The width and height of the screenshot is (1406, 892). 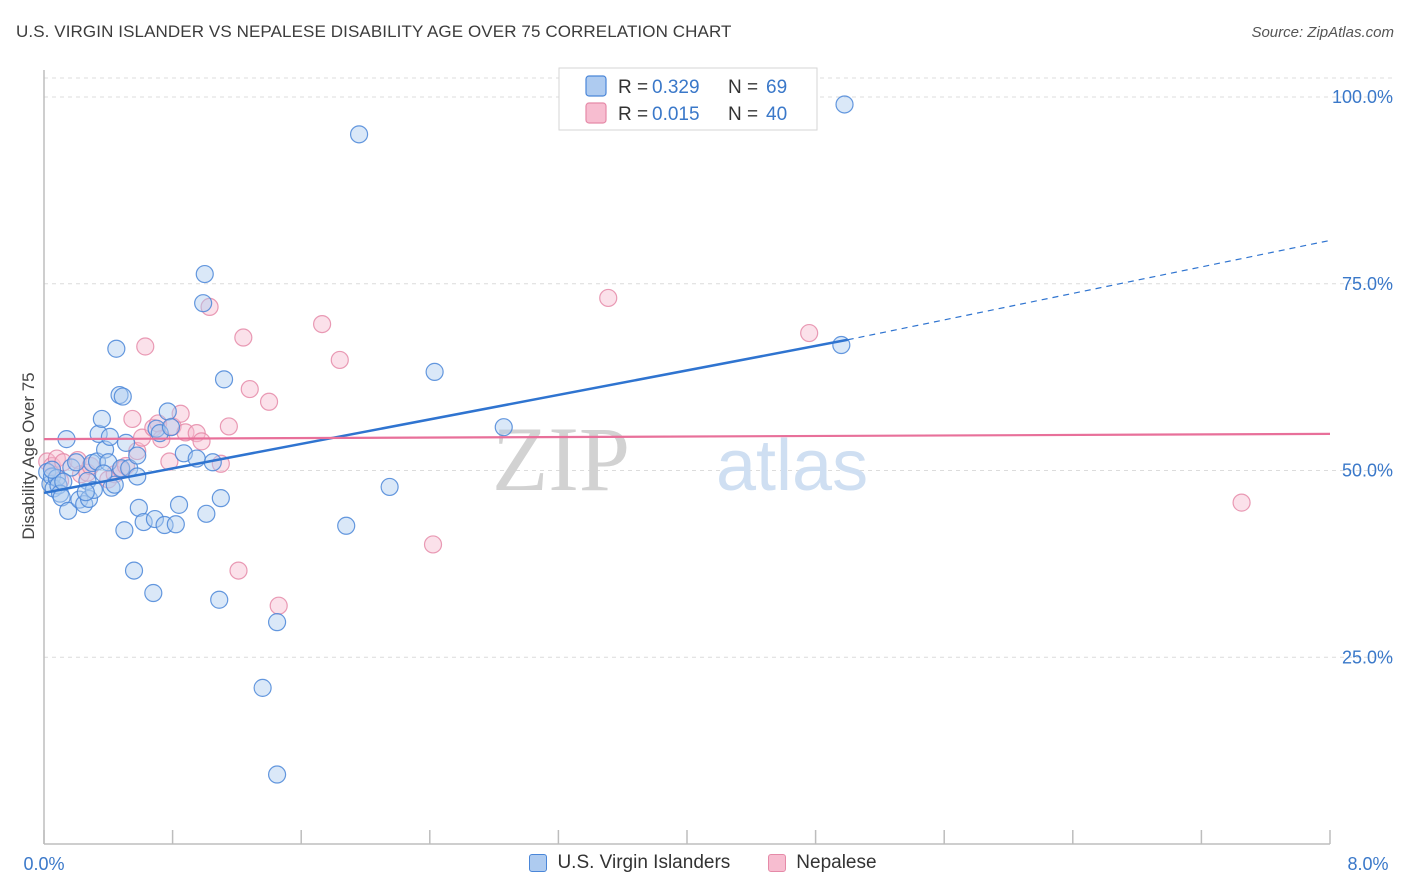 What do you see at coordinates (676, 87) in the screenshot?
I see `legend-r-value-1: 0.329` at bounding box center [676, 87].